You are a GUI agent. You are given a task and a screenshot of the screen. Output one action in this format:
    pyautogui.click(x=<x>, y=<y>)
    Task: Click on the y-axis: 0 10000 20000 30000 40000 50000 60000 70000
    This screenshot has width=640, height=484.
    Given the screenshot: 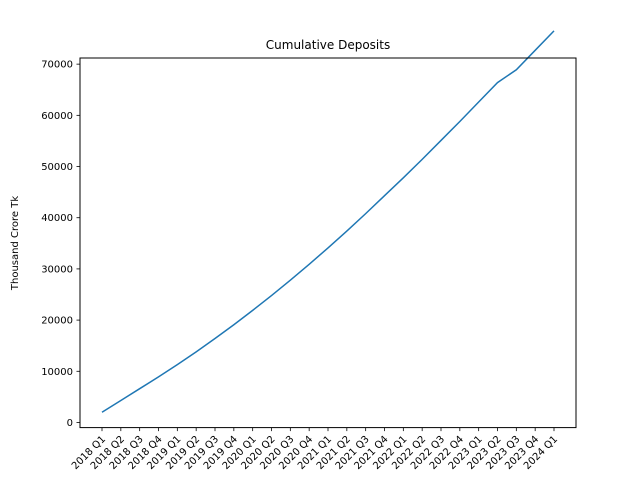 What is the action you would take?
    pyautogui.click(x=60, y=244)
    